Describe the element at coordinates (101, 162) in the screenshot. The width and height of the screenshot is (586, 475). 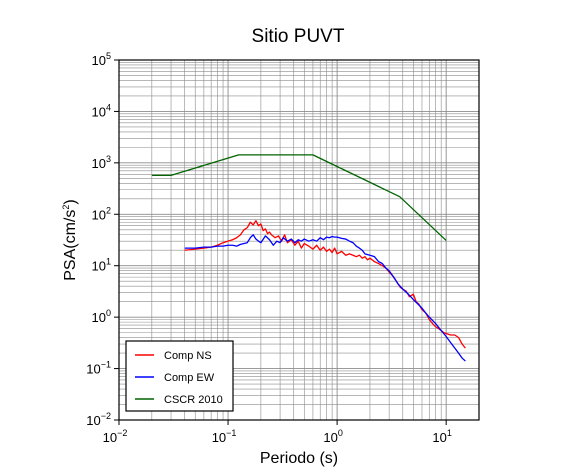
I see `y-tick-label: 10³` at that location.